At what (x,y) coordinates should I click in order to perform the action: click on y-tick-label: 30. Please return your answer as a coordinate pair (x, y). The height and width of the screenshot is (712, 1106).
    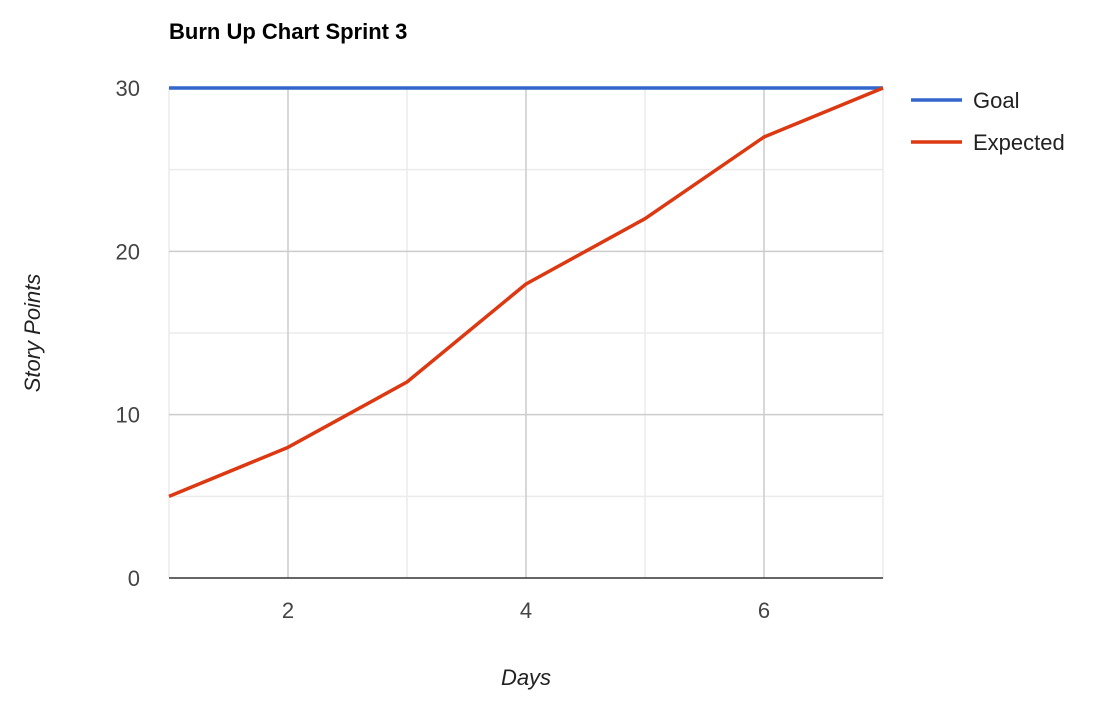
    Looking at the image, I should click on (128, 88).